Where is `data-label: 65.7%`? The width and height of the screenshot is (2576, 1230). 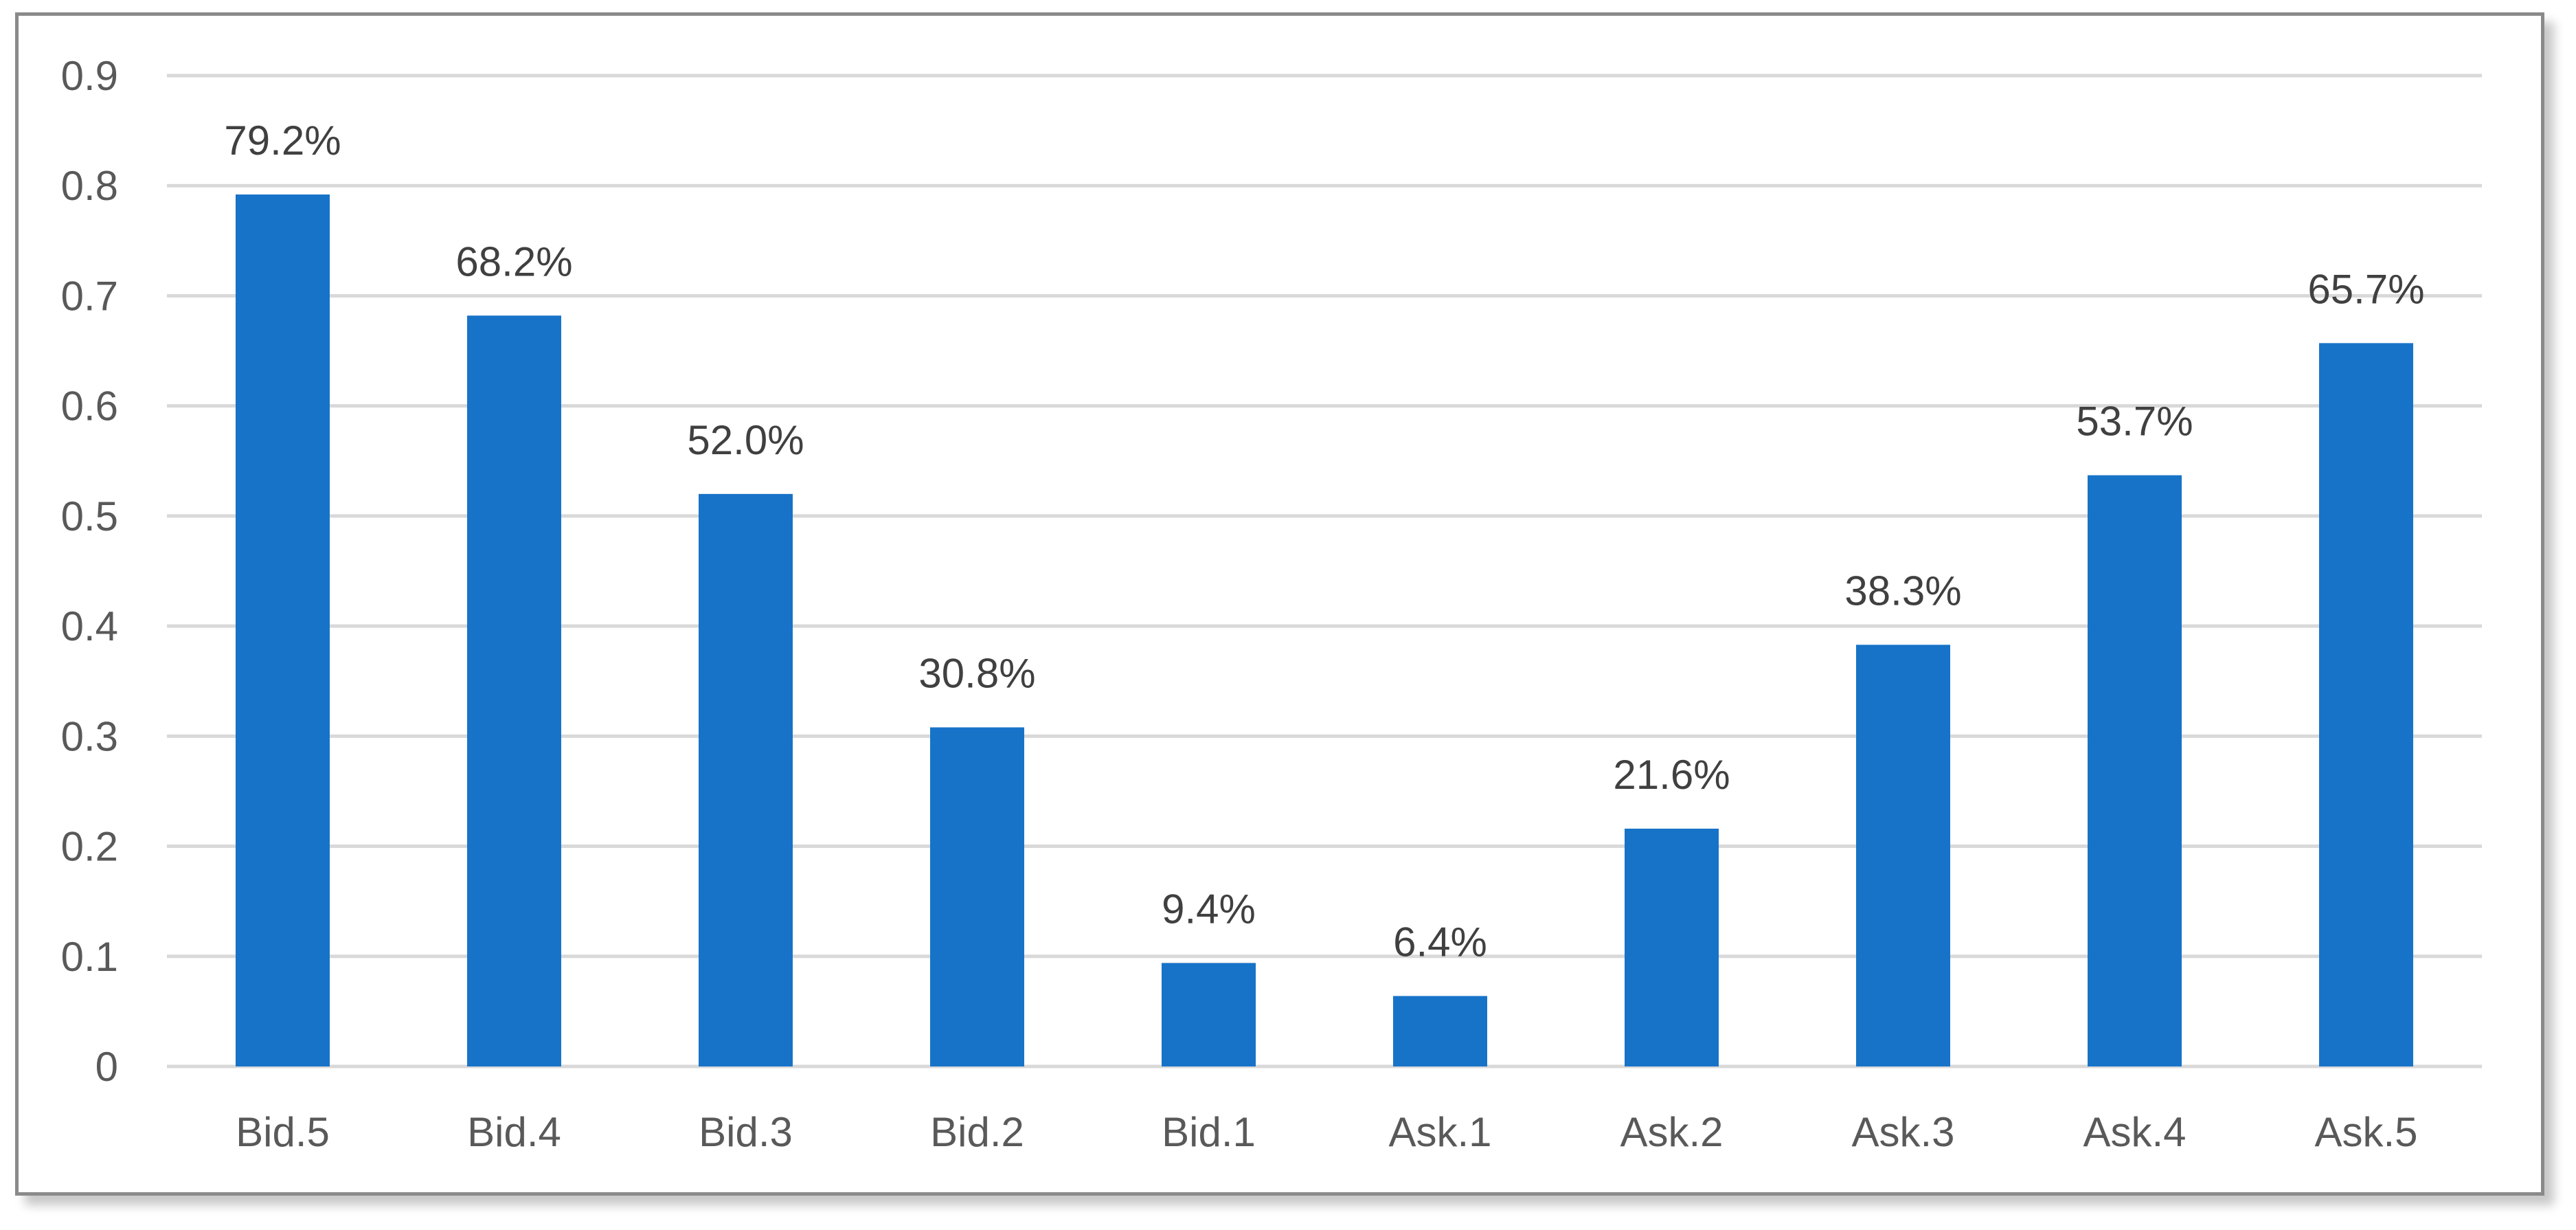
data-label: 65.7% is located at coordinates (2365, 289).